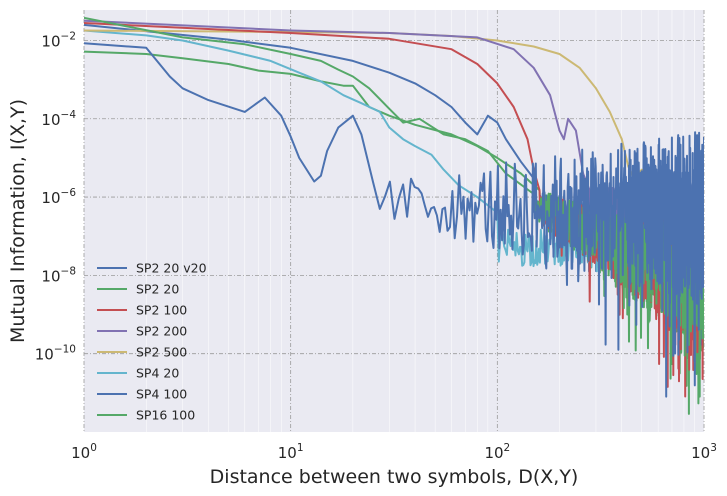 The width and height of the screenshot is (727, 496). I want to click on x-tick-label: 10¹, so click(291, 452).